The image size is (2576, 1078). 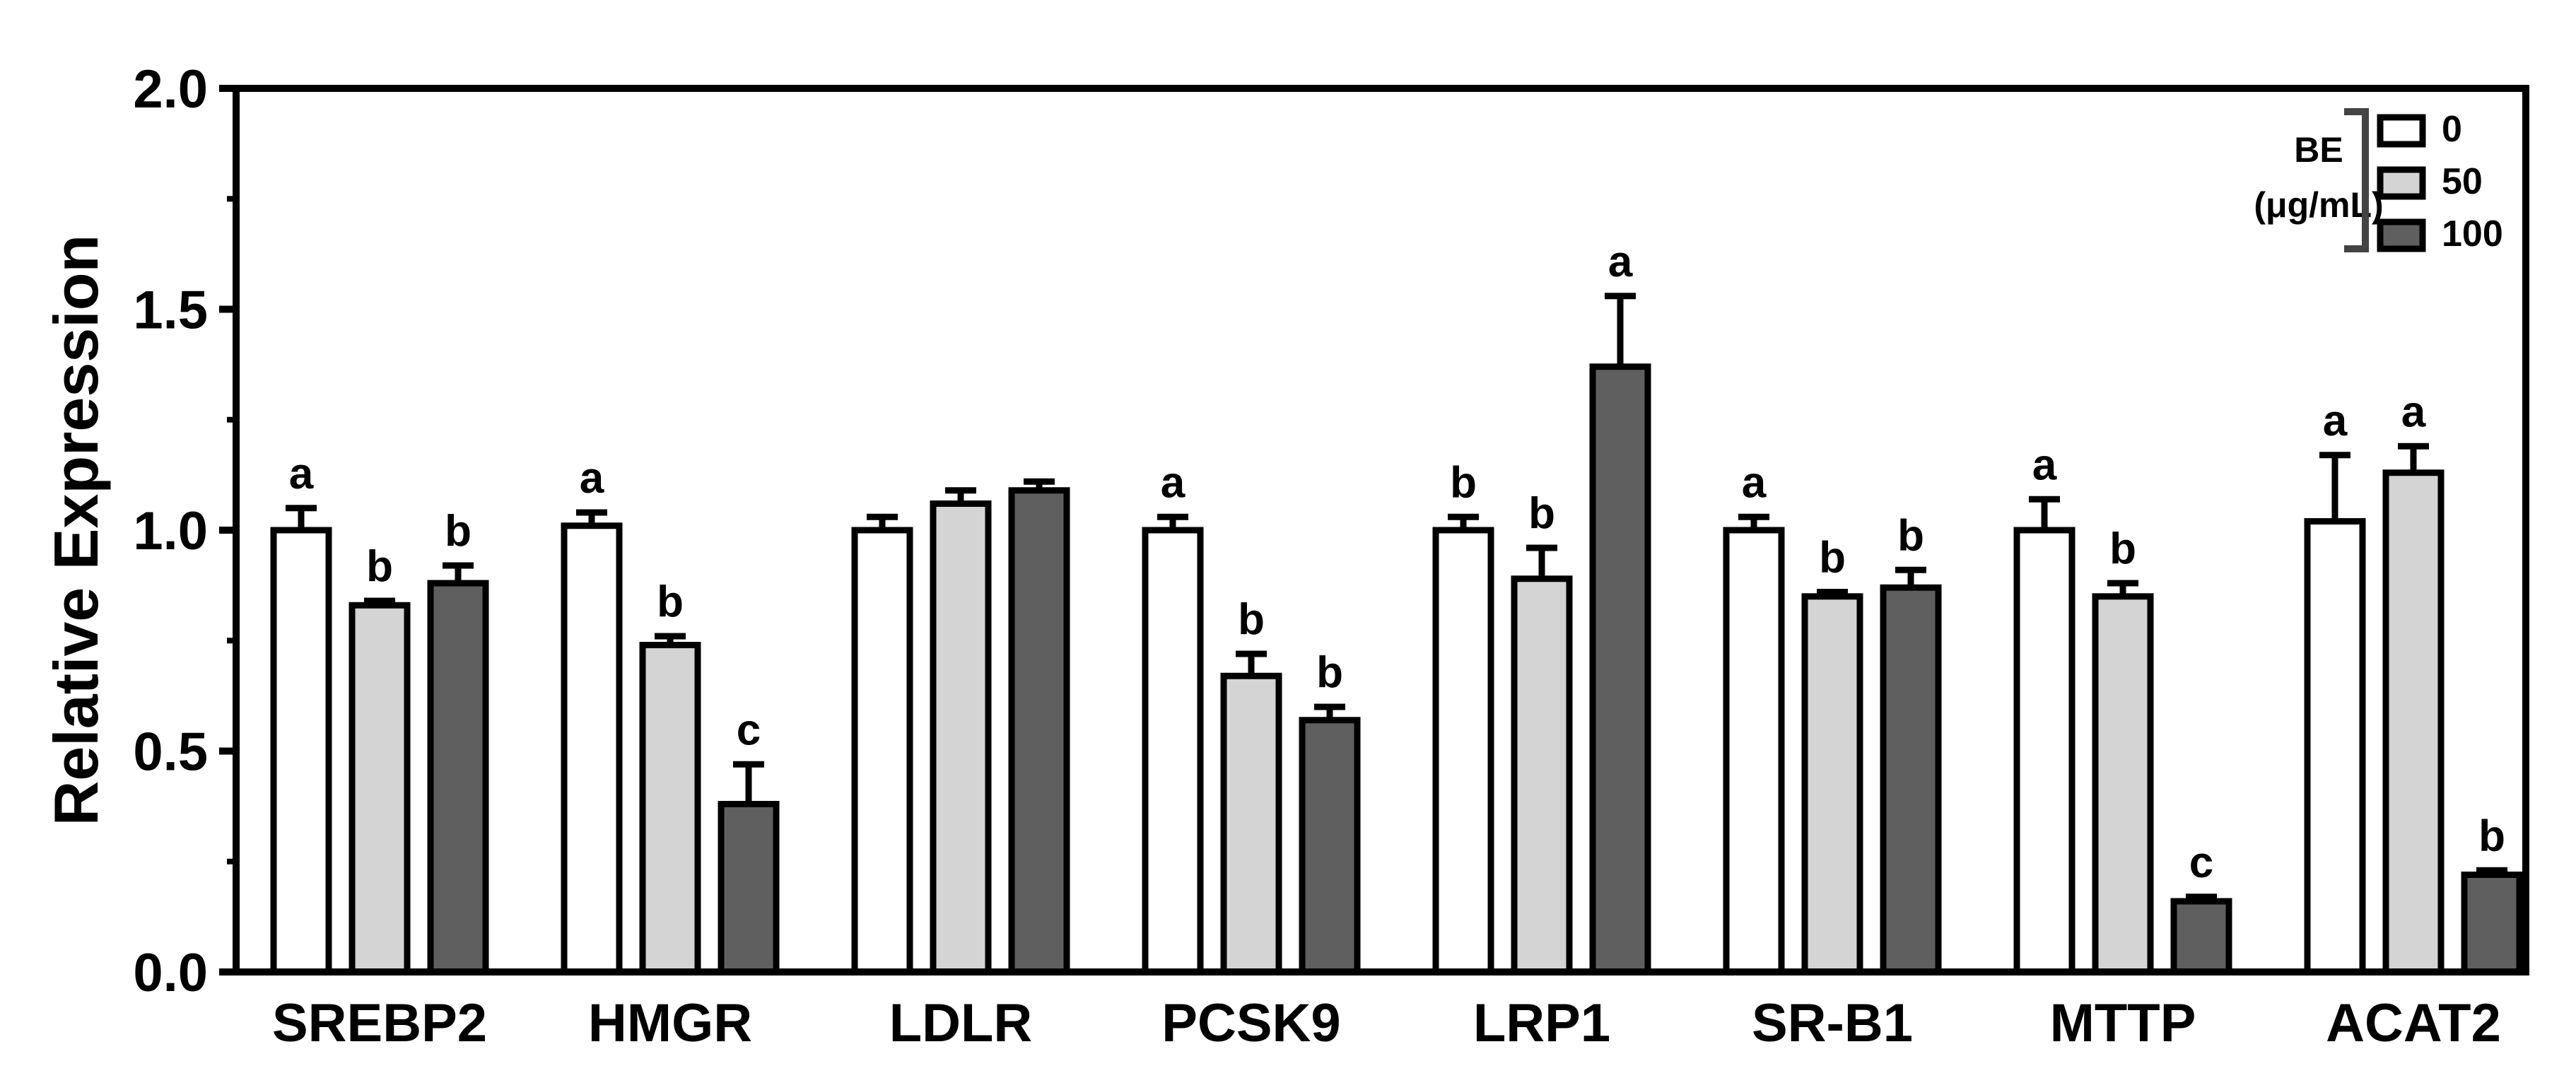 What do you see at coordinates (228, 530) in the screenshot?
I see `y-axis-ticks` at bounding box center [228, 530].